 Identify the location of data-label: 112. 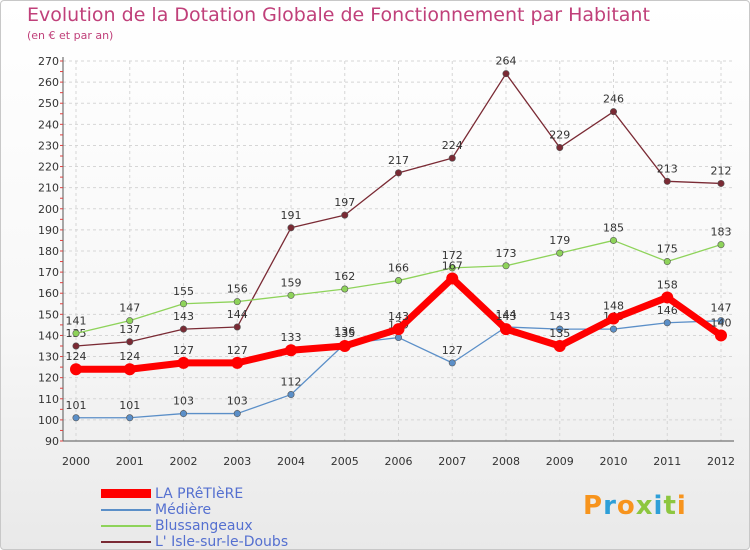
(291, 382).